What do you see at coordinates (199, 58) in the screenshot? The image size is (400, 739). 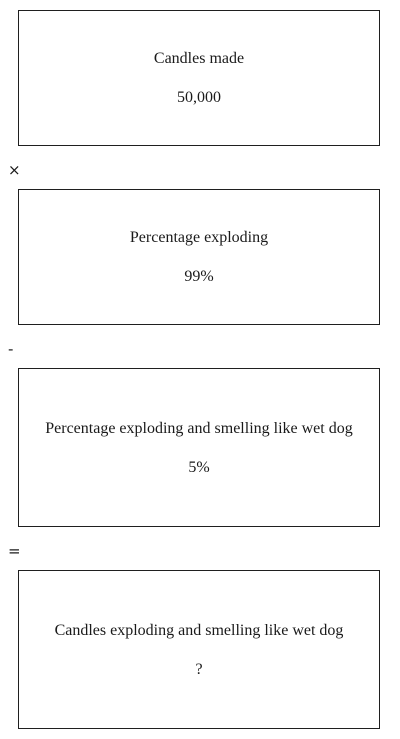 I see `card-label: Candles made` at bounding box center [199, 58].